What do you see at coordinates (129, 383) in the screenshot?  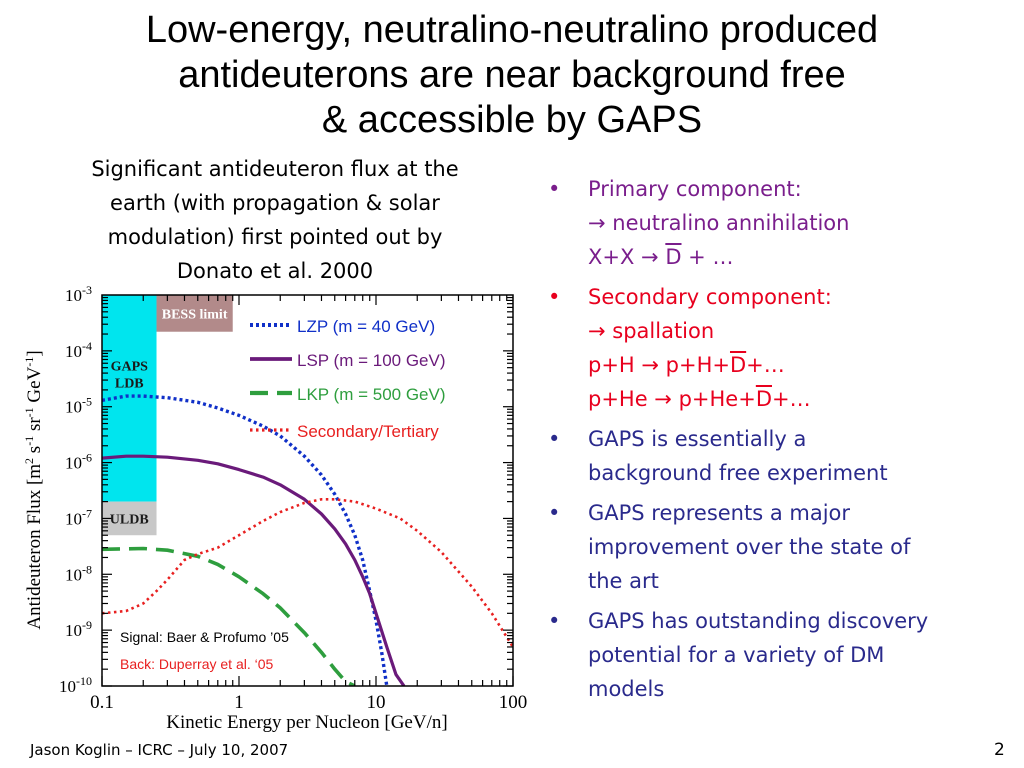 I see `region-label: LDB` at bounding box center [129, 383].